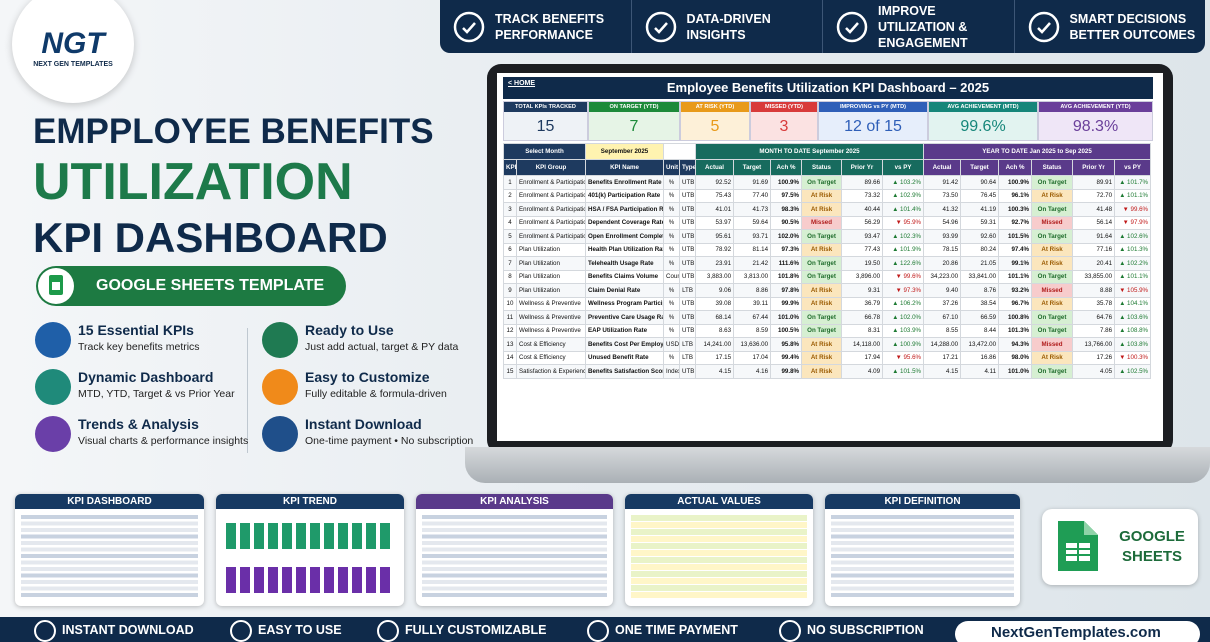  What do you see at coordinates (625, 290) in the screenshot?
I see `table-cell: Claim Denial Rate` at bounding box center [625, 290].